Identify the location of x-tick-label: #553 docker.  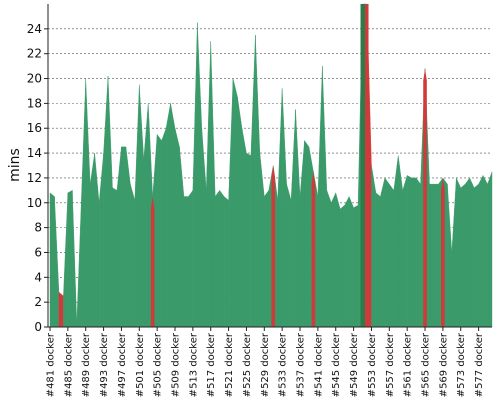
(372, 364).